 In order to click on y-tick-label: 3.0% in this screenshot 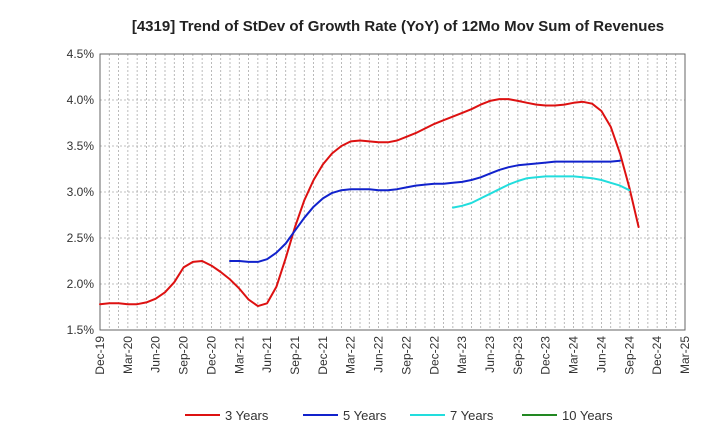, I will do `click(81, 192)`.